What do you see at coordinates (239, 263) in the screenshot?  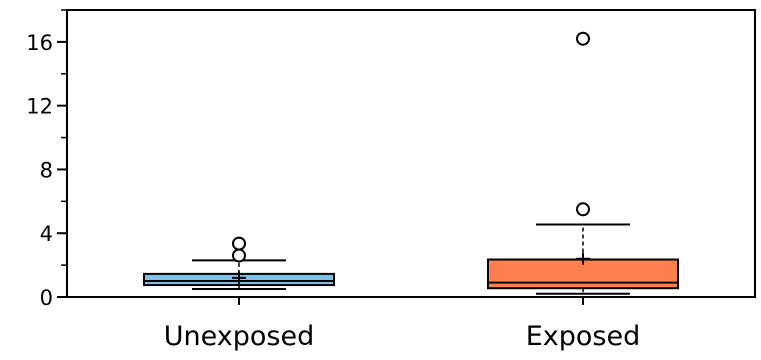 I see `box-group-unexposed` at bounding box center [239, 263].